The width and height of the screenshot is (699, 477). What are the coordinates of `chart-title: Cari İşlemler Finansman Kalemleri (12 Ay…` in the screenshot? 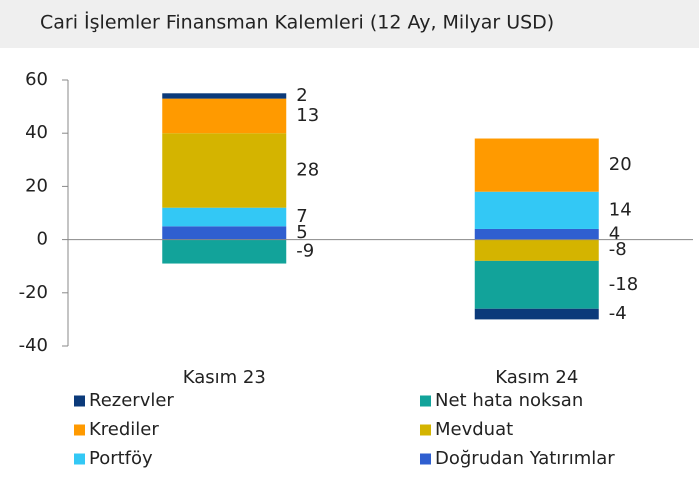 It's located at (297, 22).